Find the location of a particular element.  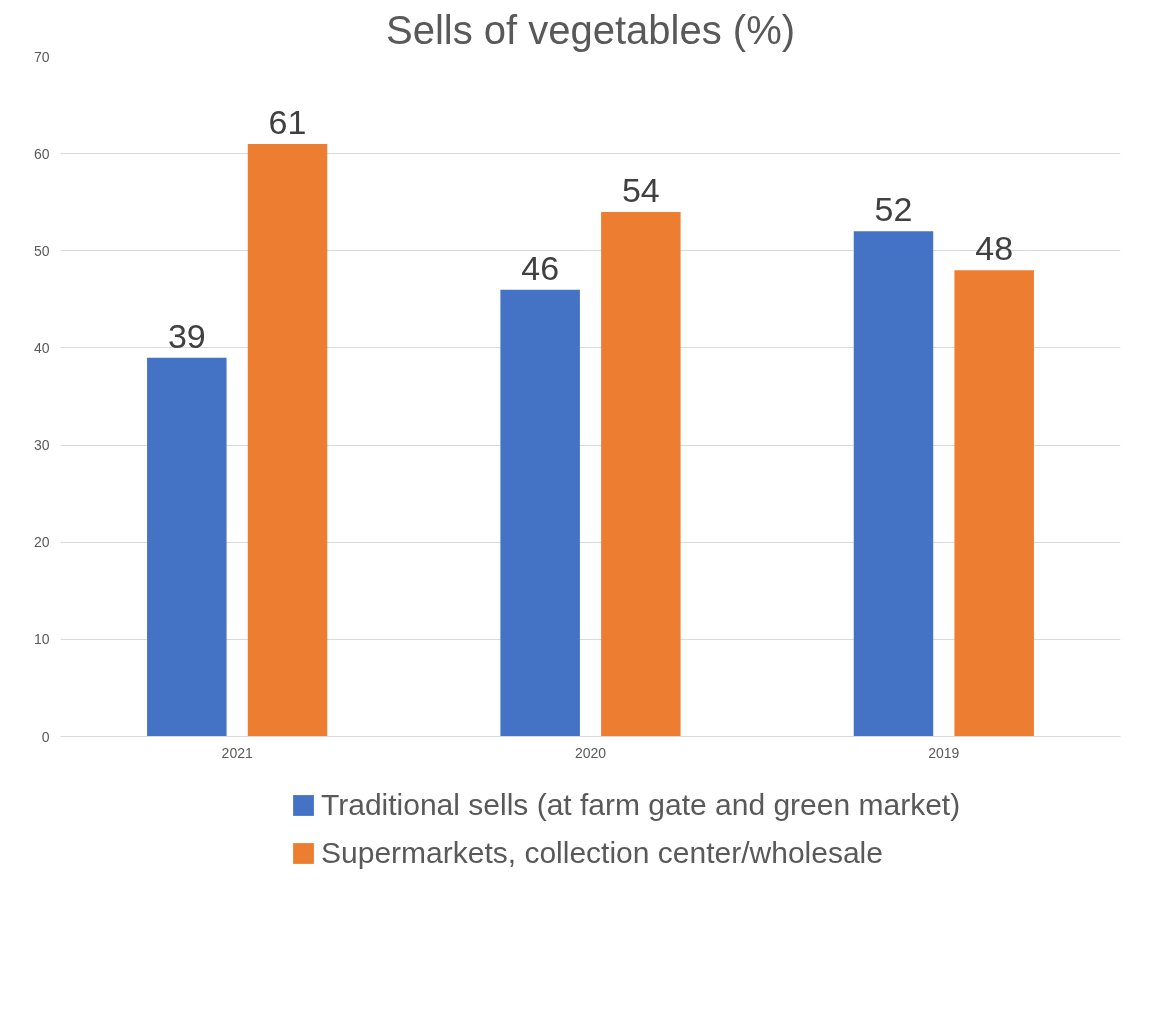

y-tick-label: 0 is located at coordinates (45, 736).